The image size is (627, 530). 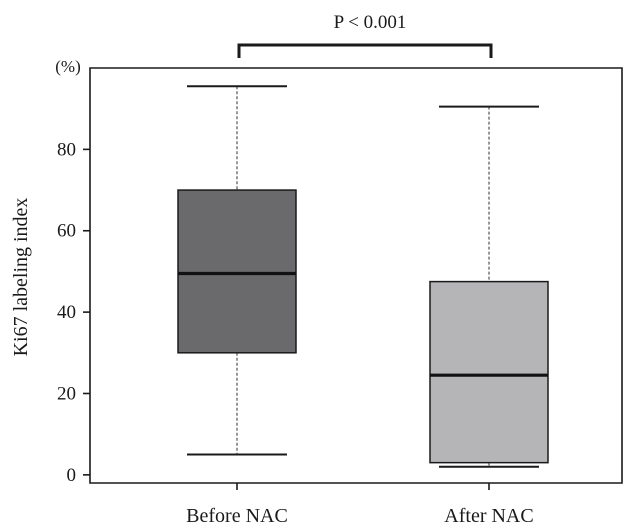 I want to click on y-unit-label: (%), so click(x=67, y=66).